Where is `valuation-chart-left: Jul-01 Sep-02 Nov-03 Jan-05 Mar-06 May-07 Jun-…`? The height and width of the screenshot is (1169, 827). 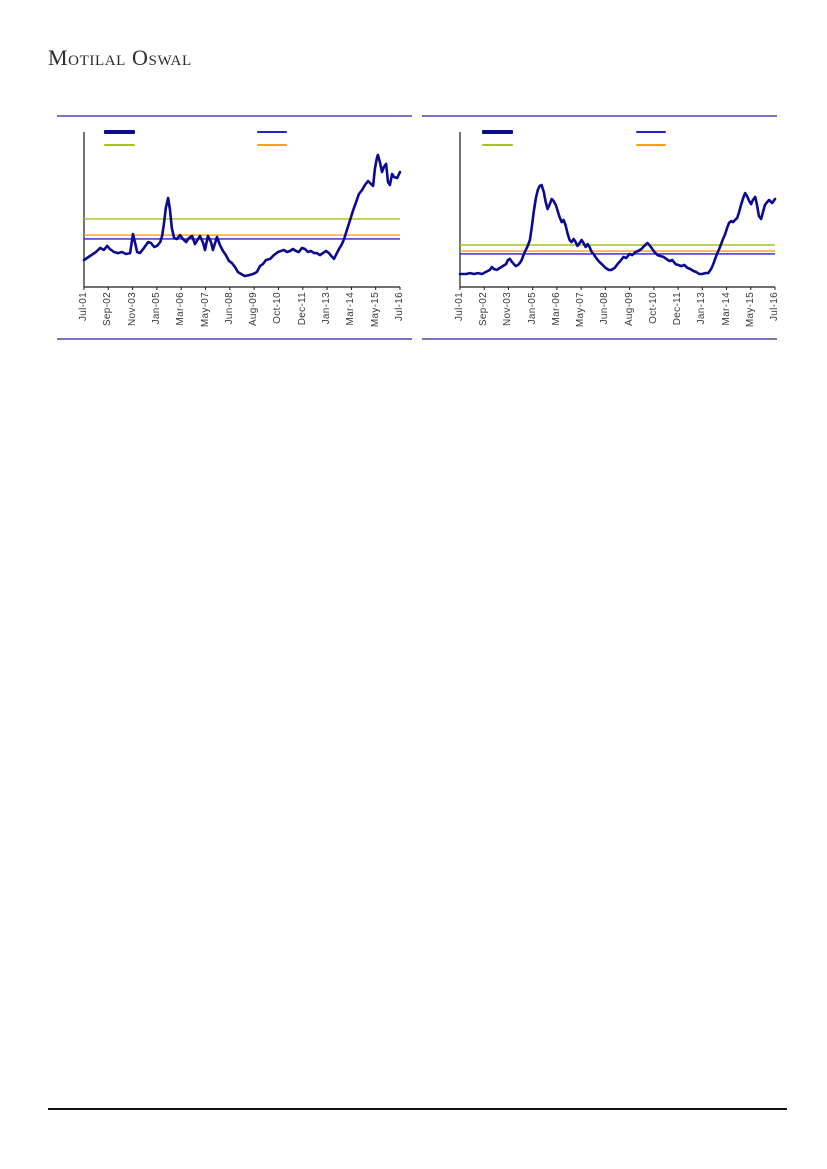
valuation-chart-left: Jul-01 Sep-02 Nov-03 Jan-05 Mar-06 May-07 Jun-… is located at coordinates (234, 227).